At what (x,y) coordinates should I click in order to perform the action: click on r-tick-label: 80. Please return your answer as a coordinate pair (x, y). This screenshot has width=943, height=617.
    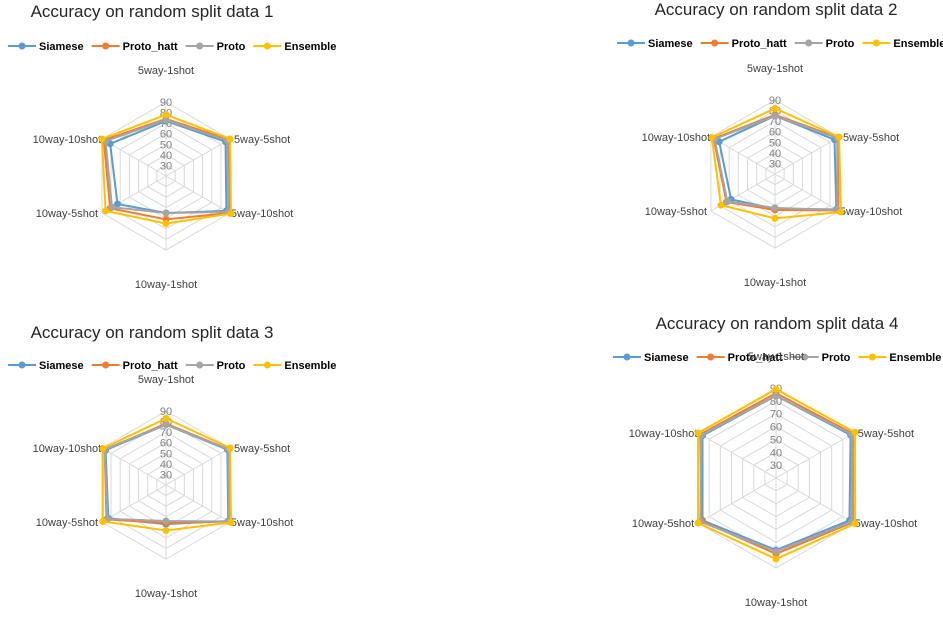
    Looking at the image, I should click on (776, 402).